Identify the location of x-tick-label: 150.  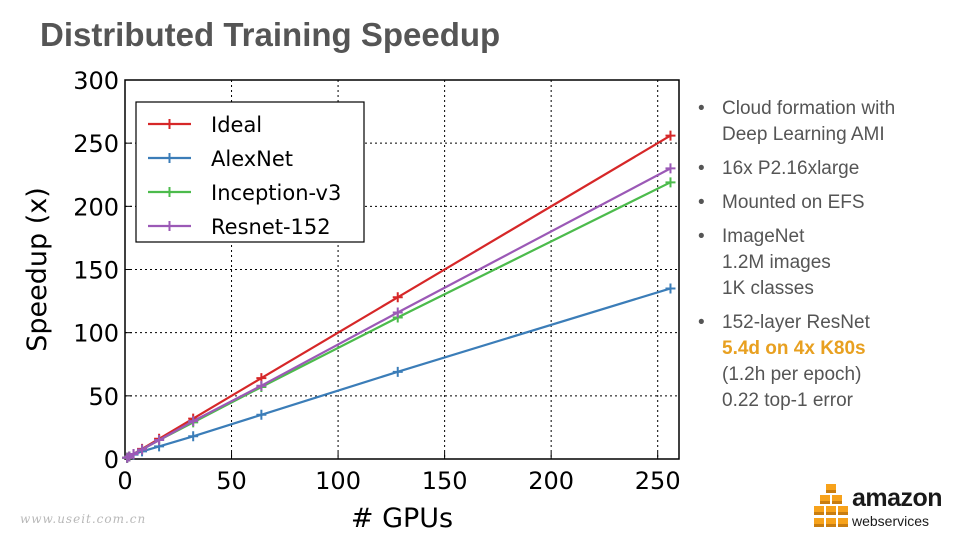
(445, 481).